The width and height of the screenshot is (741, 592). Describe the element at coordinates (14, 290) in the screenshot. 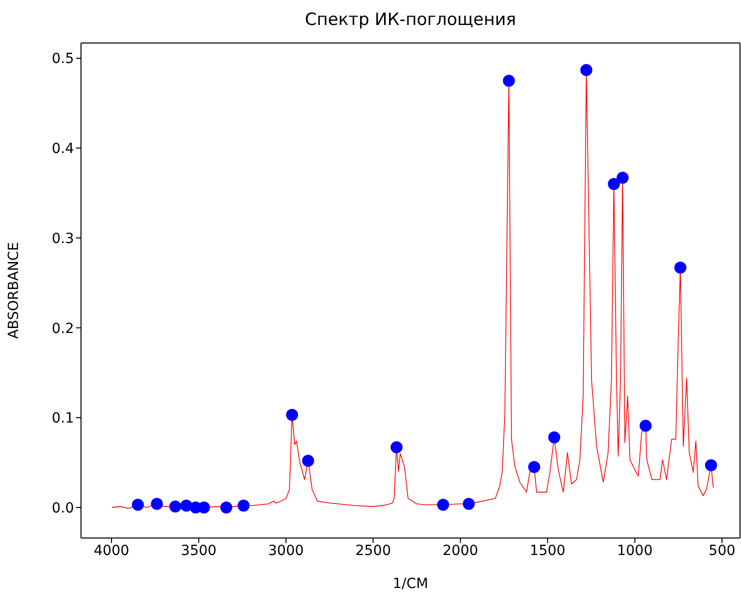

I see `y-axis-title: ABSORBANCE` at that location.